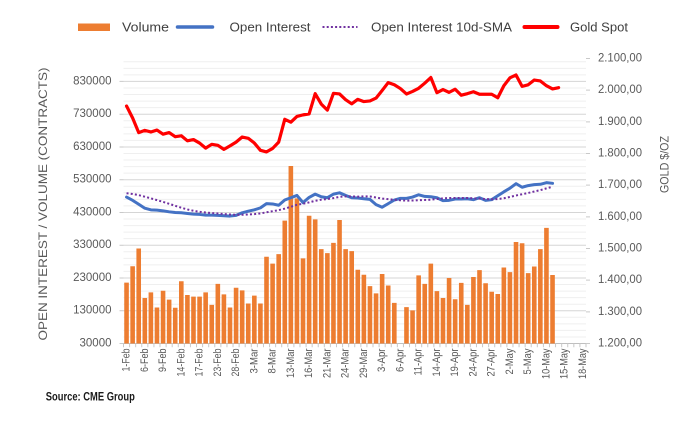 The image size is (699, 444). I want to click on svg-text: Volume, so click(145, 27).